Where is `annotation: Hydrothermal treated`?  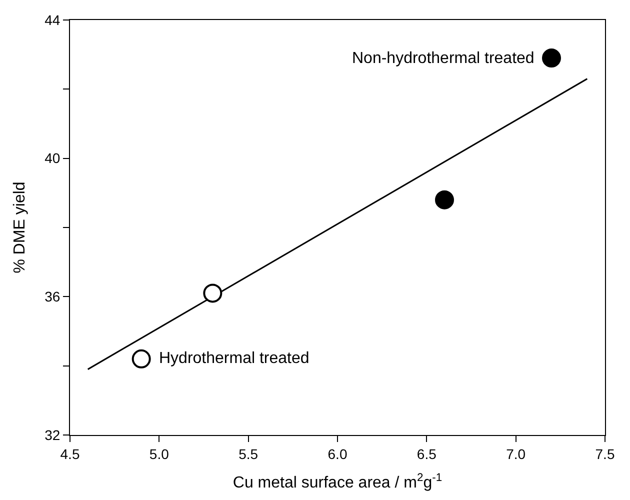
annotation: Hydrothermal treated is located at coordinates (234, 358).